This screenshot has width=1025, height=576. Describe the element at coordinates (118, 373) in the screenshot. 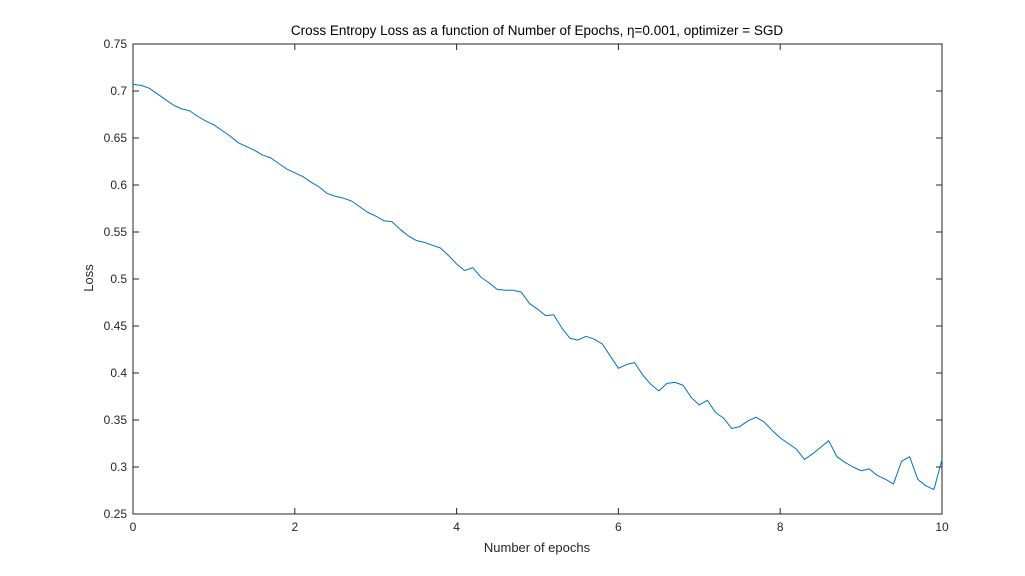

I see `y-tick-label: 0.4` at that location.